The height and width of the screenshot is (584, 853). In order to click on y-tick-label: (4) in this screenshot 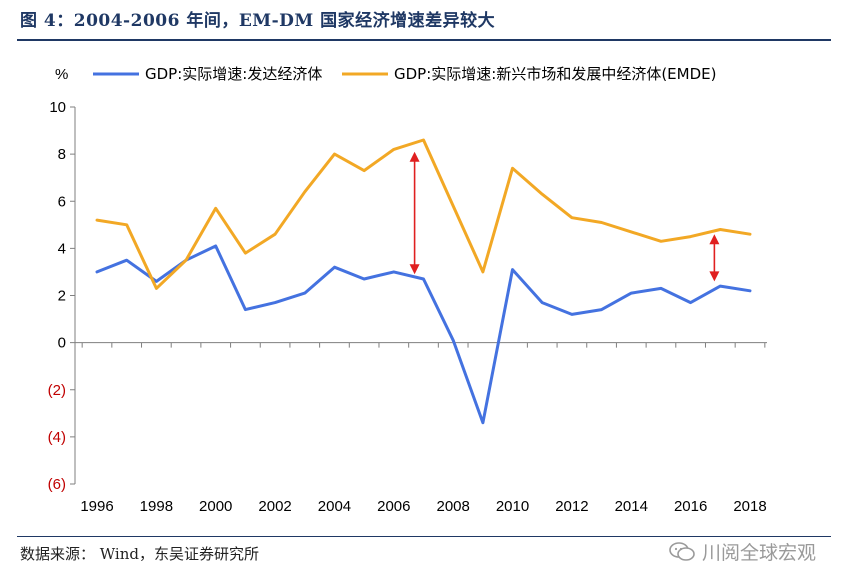, I will do `click(57, 437)`.